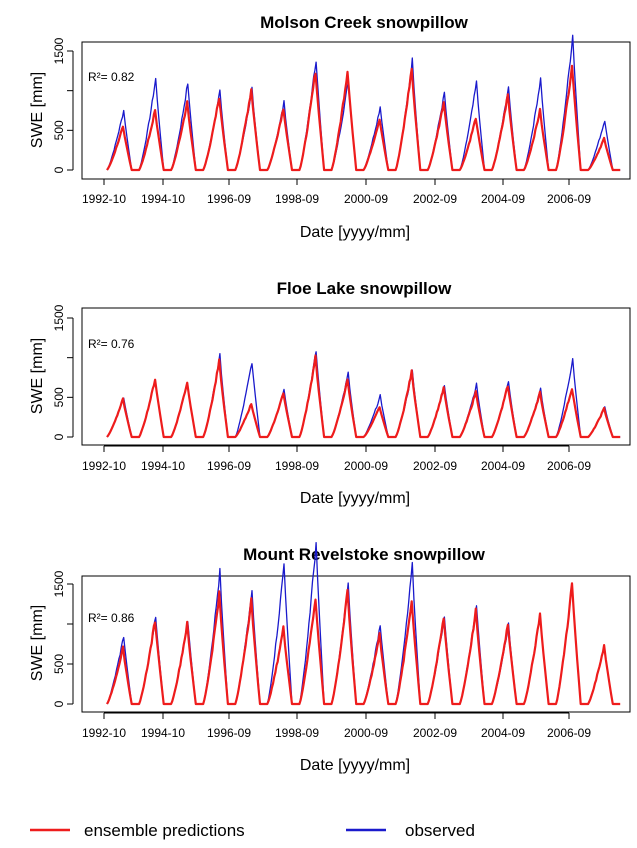  Describe the element at coordinates (364, 554) in the screenshot. I see `panel-title: Mount Revelstoke snowpillow` at that location.